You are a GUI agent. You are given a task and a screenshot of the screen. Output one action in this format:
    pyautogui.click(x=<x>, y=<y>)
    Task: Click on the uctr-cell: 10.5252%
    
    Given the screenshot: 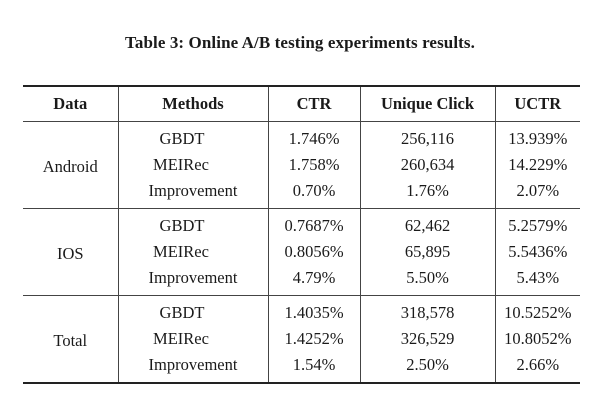 What is the action you would take?
    pyautogui.click(x=538, y=312)
    